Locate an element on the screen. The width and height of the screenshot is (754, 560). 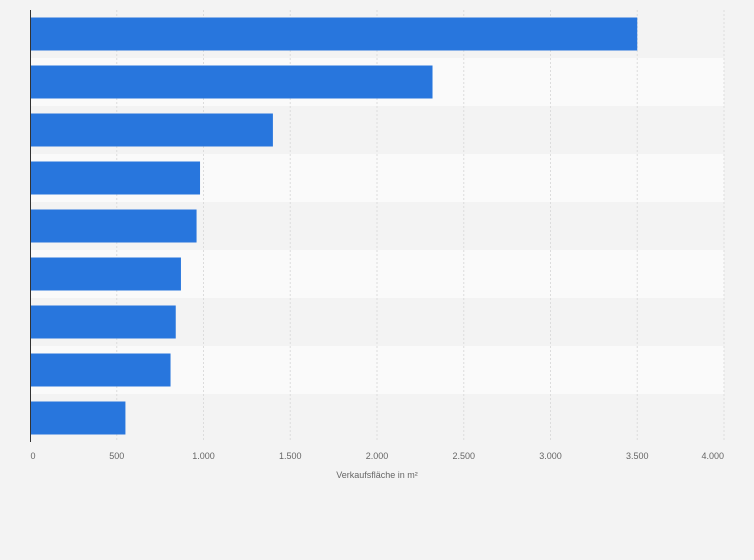
x-tick-label: 0 is located at coordinates (32, 456).